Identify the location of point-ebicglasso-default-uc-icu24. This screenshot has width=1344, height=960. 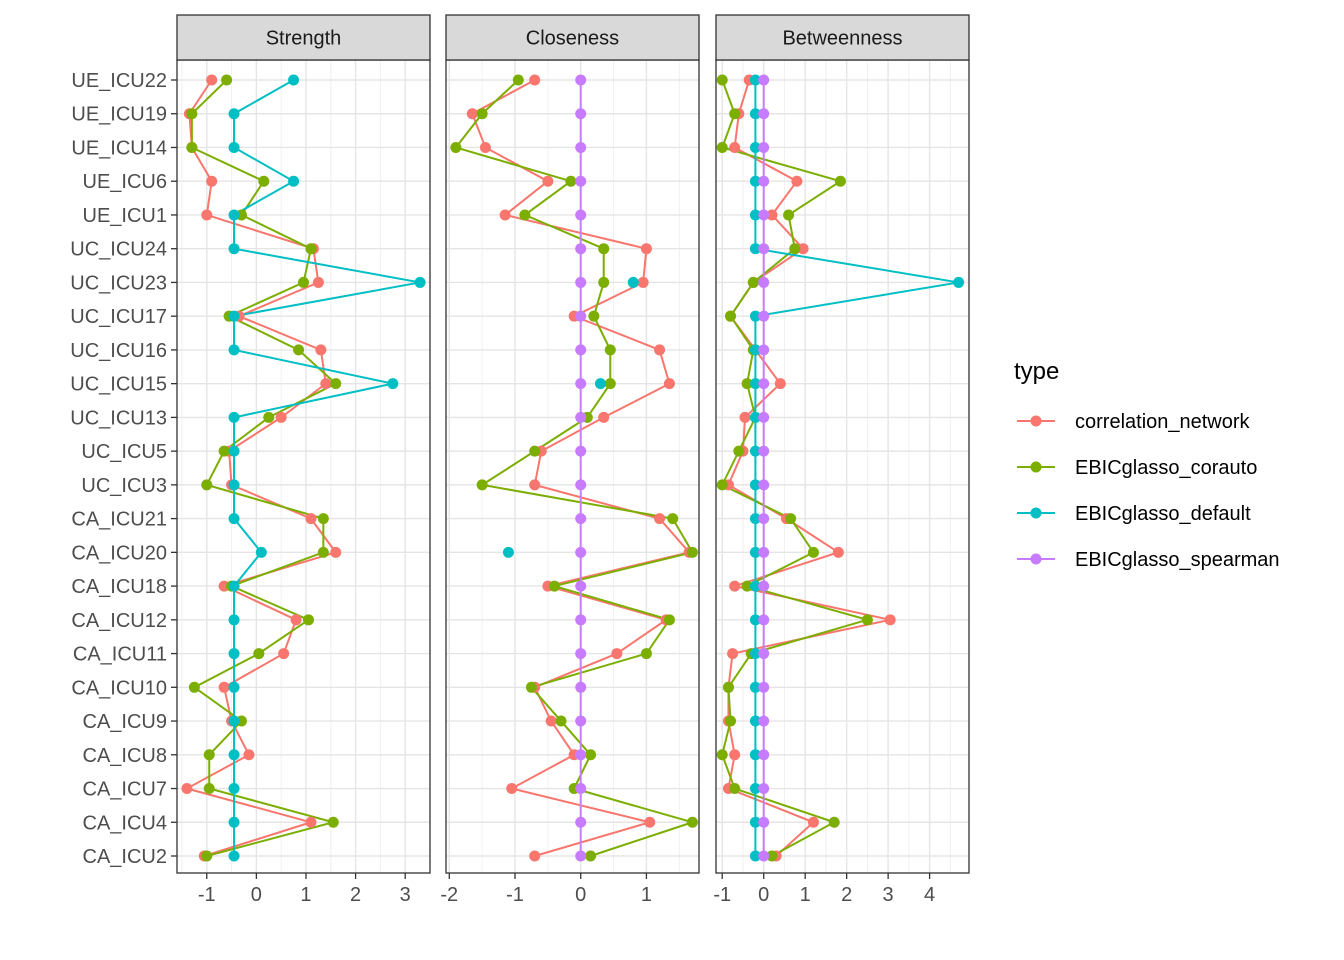
(755, 249).